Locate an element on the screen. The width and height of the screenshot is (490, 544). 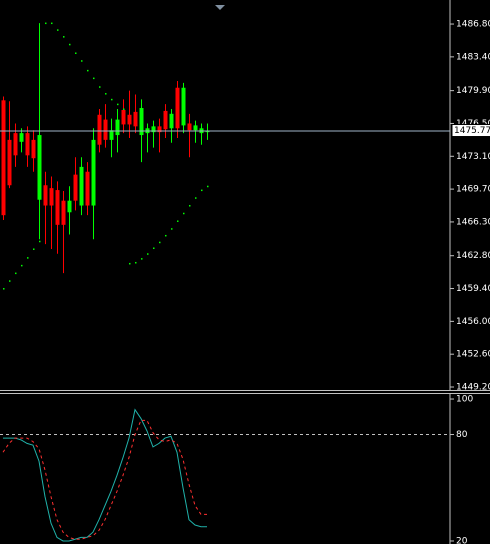
y-tick-label: 1469.70 is located at coordinates (473, 190).